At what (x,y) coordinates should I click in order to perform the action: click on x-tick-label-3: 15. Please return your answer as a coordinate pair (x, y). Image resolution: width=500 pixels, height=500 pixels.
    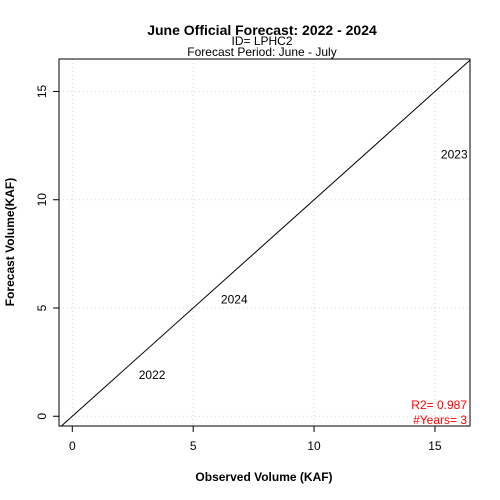
    Looking at the image, I should click on (435, 446).